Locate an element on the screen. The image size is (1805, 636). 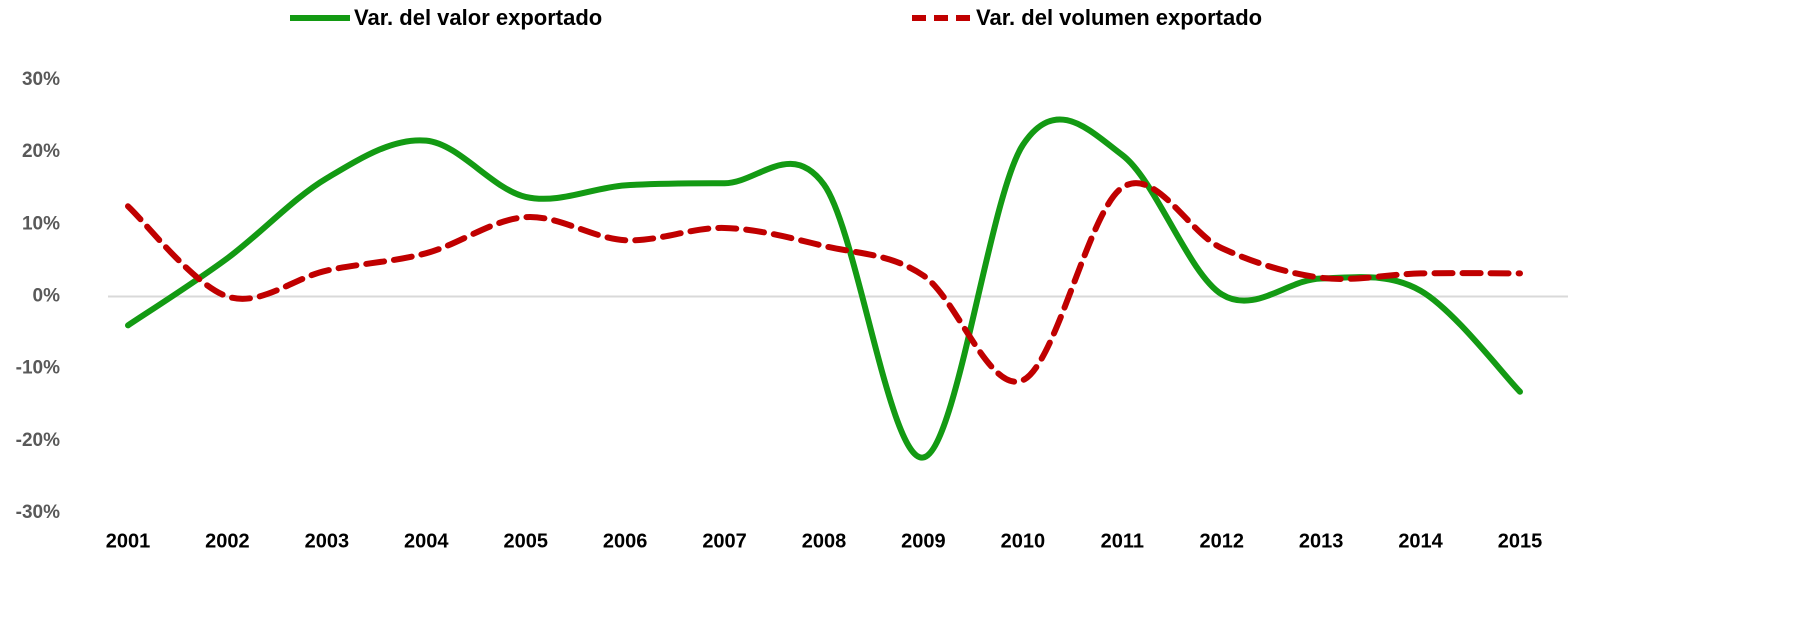
x-tick-label: 2010 is located at coordinates (1023, 541).